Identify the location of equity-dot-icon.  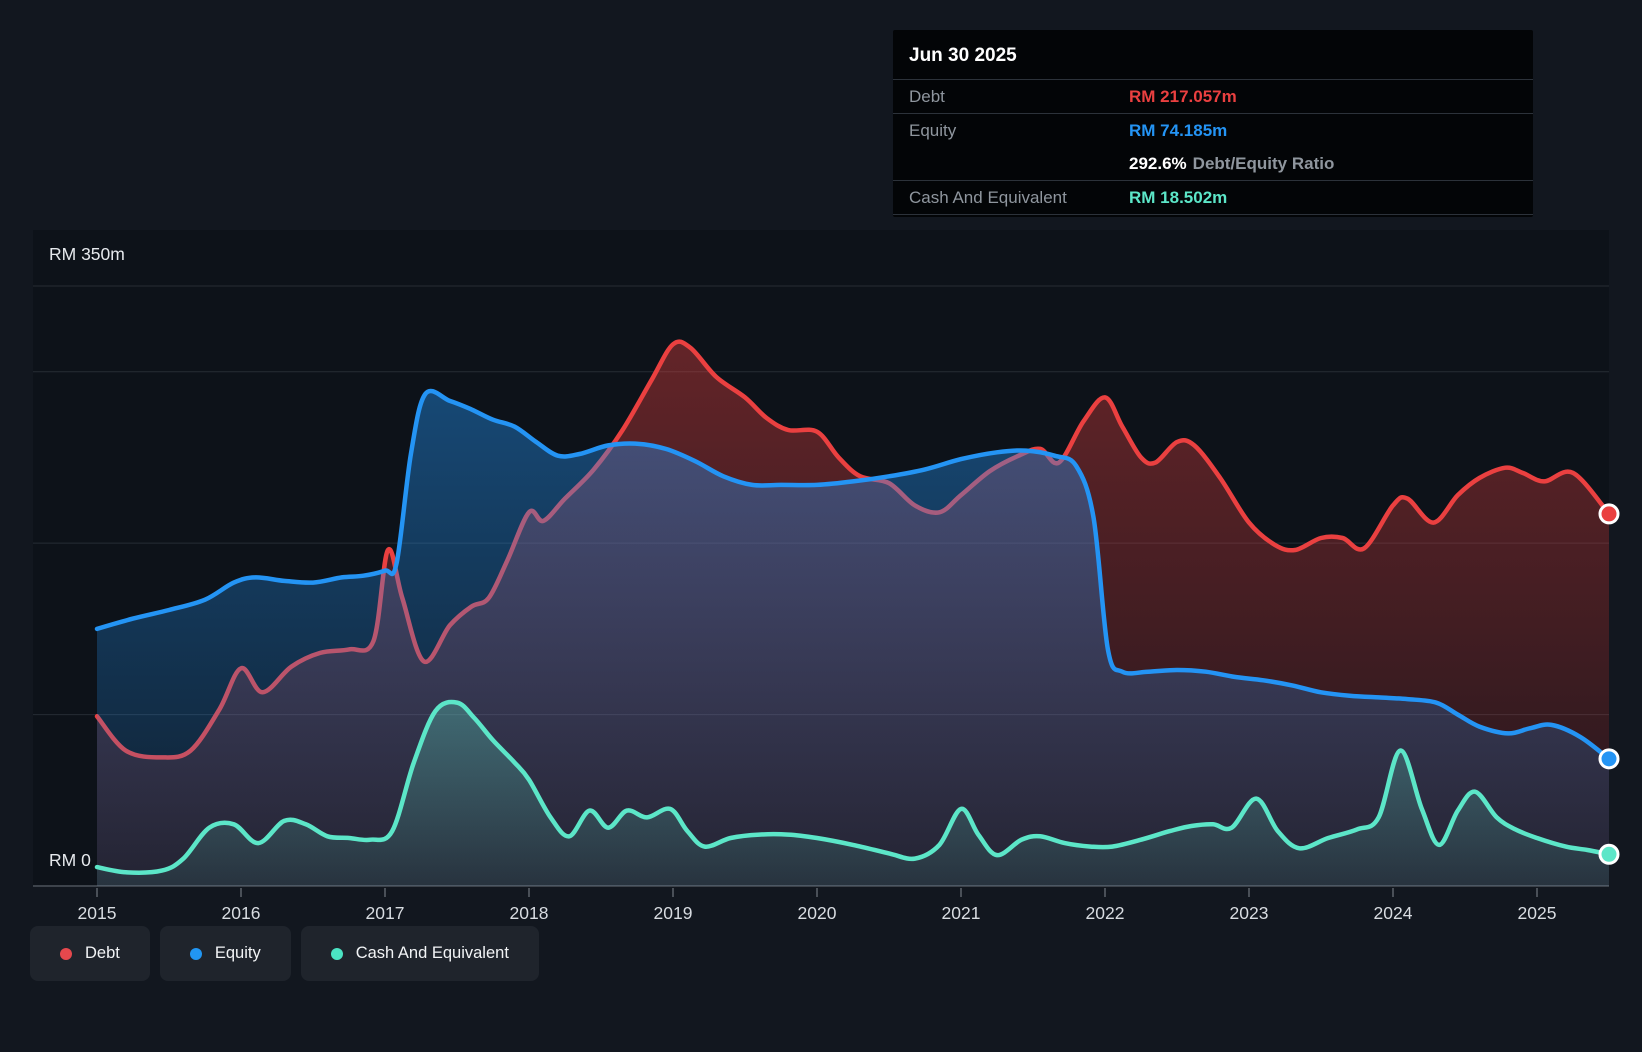
(195, 953).